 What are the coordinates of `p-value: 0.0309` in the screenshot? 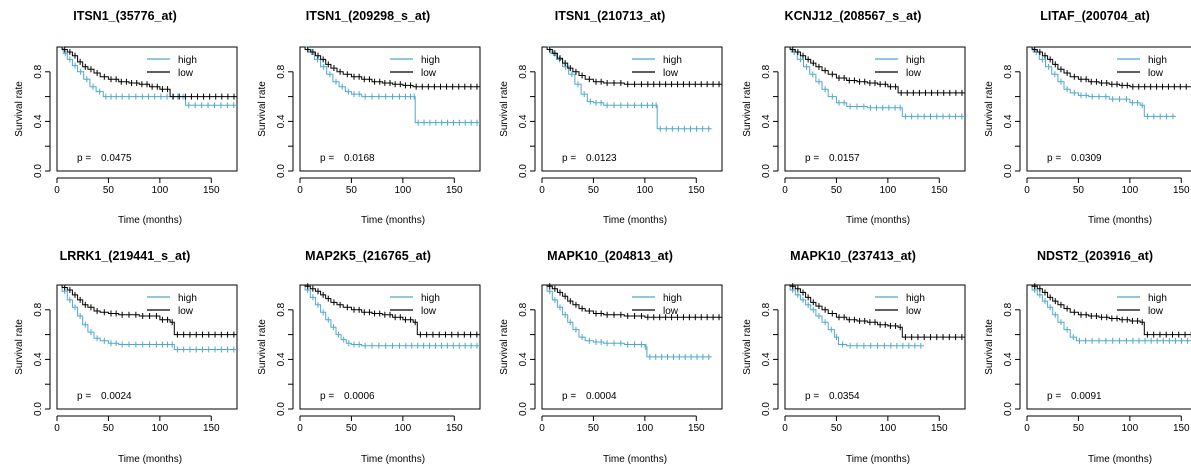 It's located at (1086, 158).